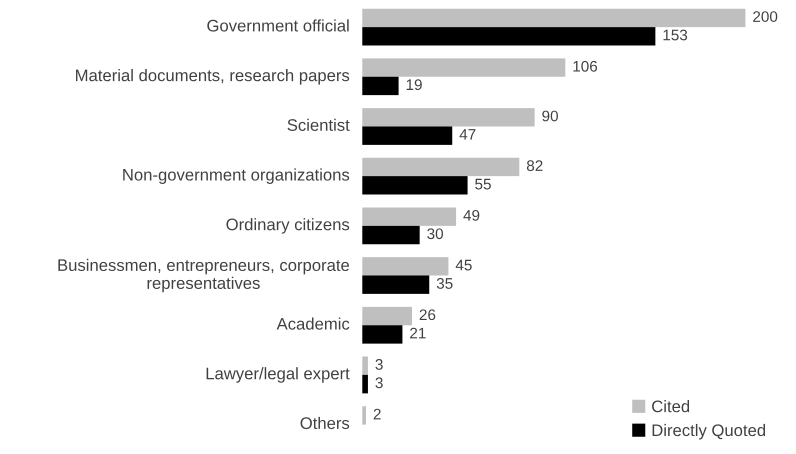 The width and height of the screenshot is (796, 454). I want to click on y-tick-label: Government official, so click(278, 25).